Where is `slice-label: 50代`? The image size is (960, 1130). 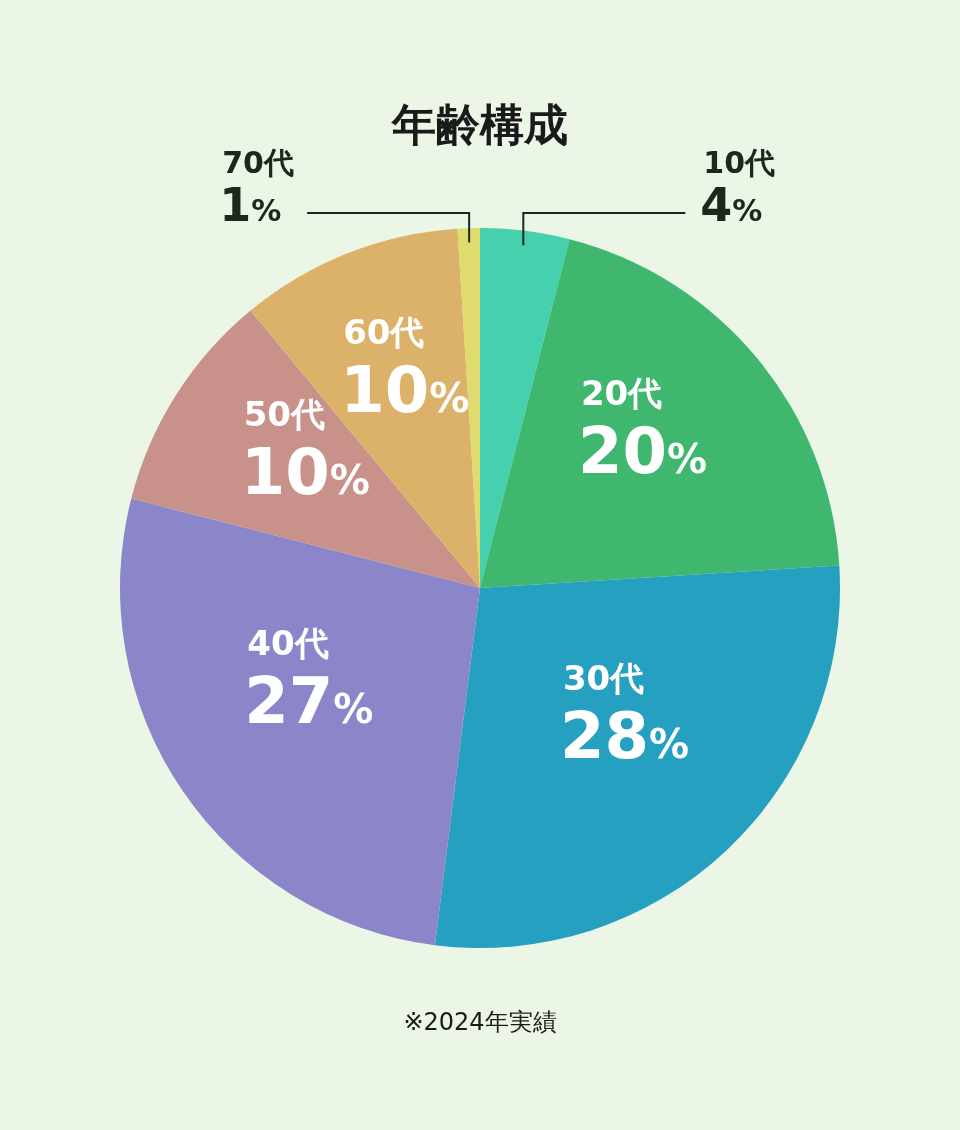 slice-label: 50代 is located at coordinates (284, 414).